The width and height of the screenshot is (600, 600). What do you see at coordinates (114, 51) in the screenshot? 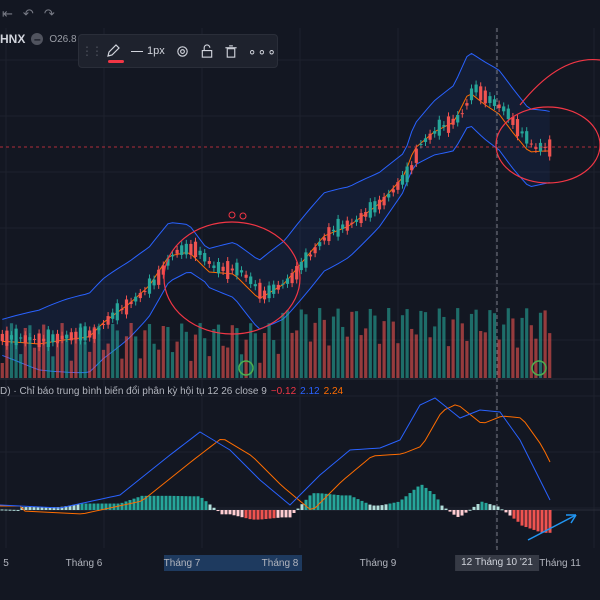
I see `pencil-icon` at bounding box center [114, 51].